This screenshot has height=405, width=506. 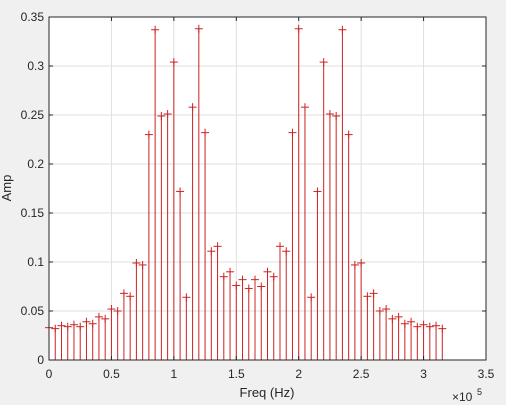 What do you see at coordinates (35, 66) in the screenshot?
I see `y-tick-label: 0.3` at bounding box center [35, 66].